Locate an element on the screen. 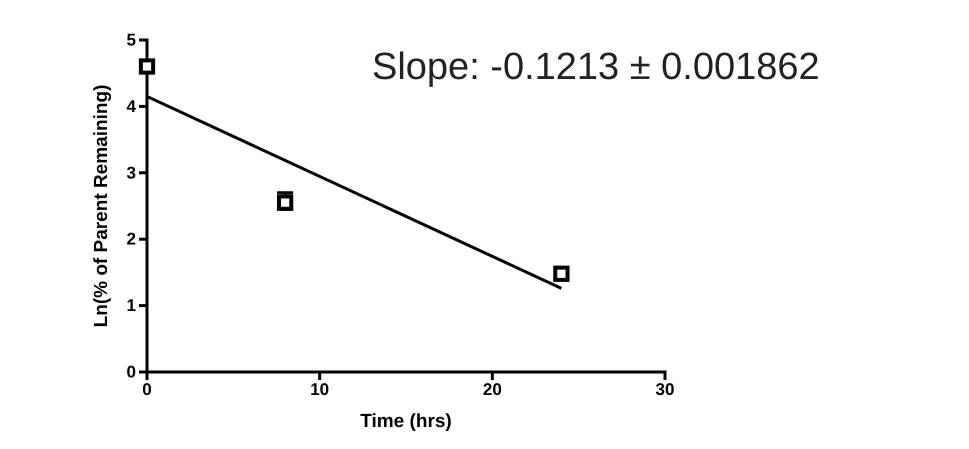 This screenshot has width=969, height=449. x-axis-title: Time (hrs) is located at coordinates (406, 421).